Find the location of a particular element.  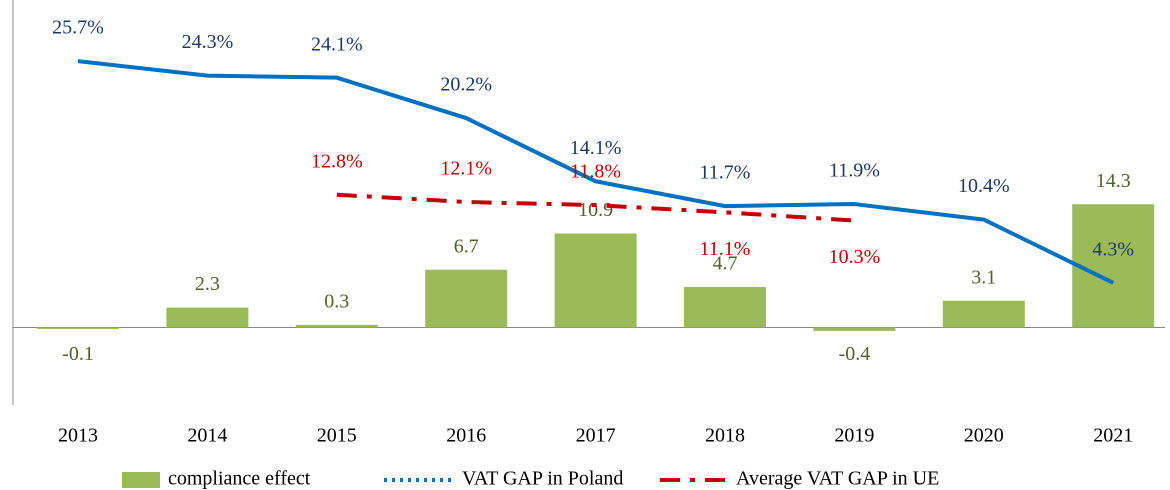

data-label: 12.1% is located at coordinates (466, 169).